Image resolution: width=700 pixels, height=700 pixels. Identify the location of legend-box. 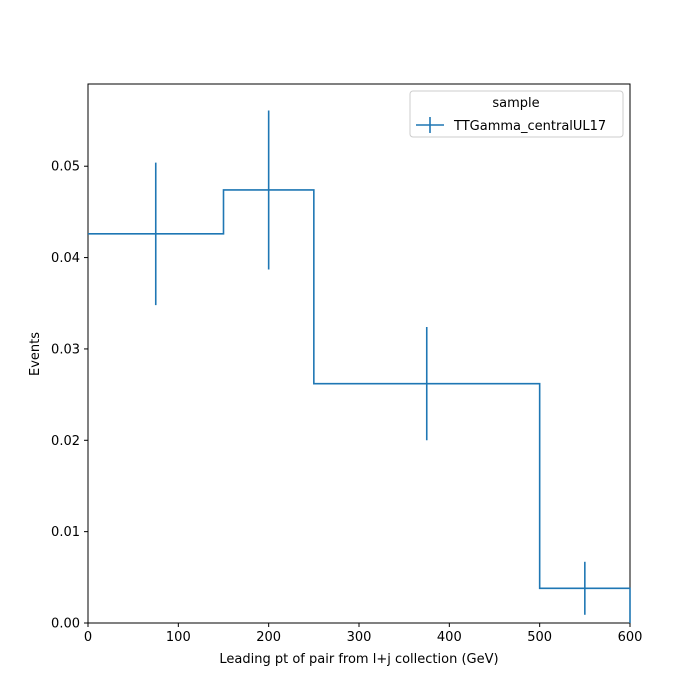
(516, 114).